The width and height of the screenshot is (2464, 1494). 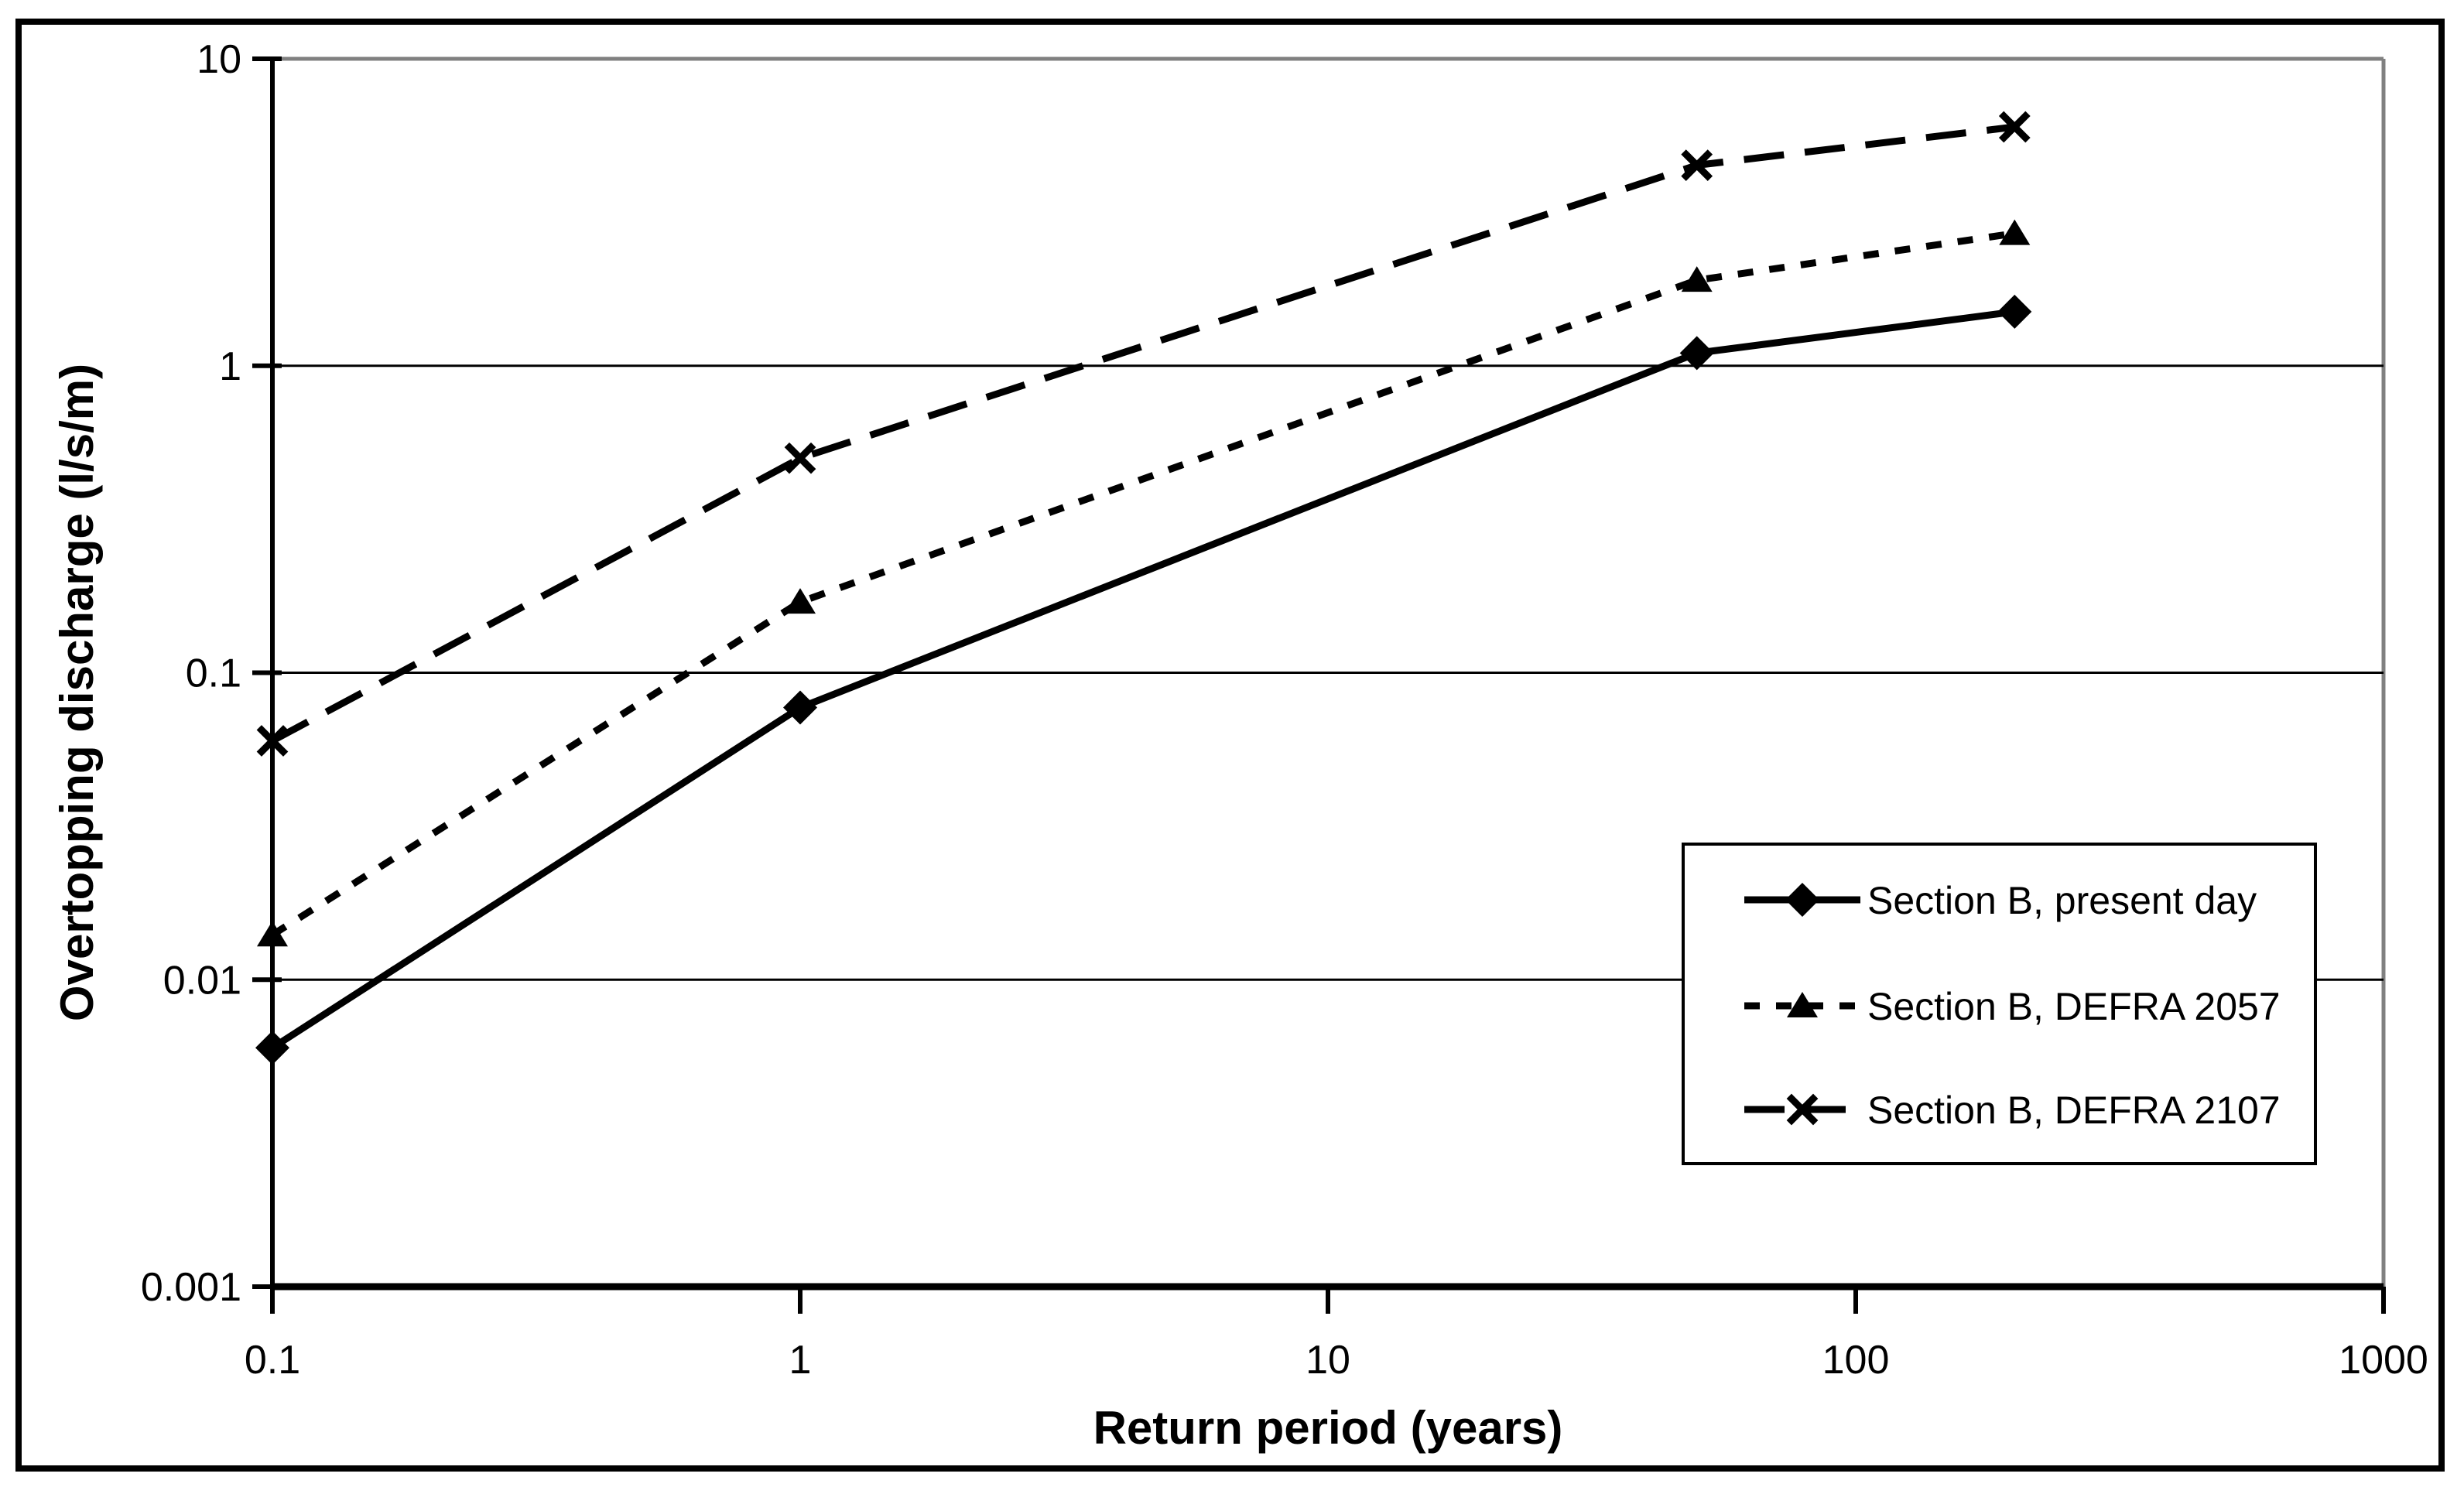 I want to click on x-tick-label: 10, so click(x=1328, y=1360).